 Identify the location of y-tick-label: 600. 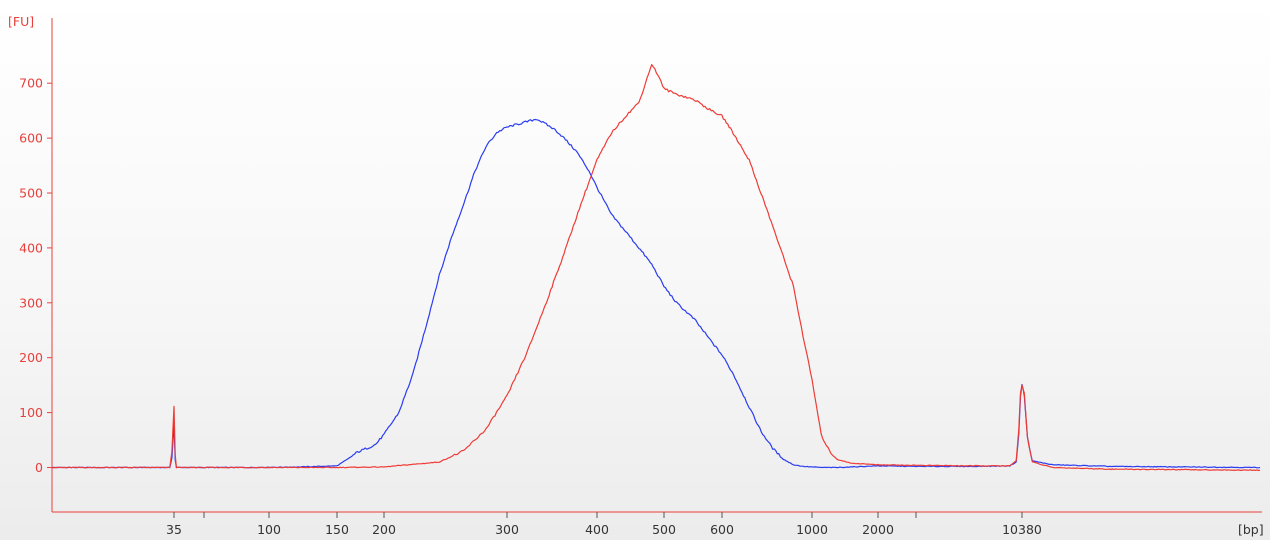
(31, 138).